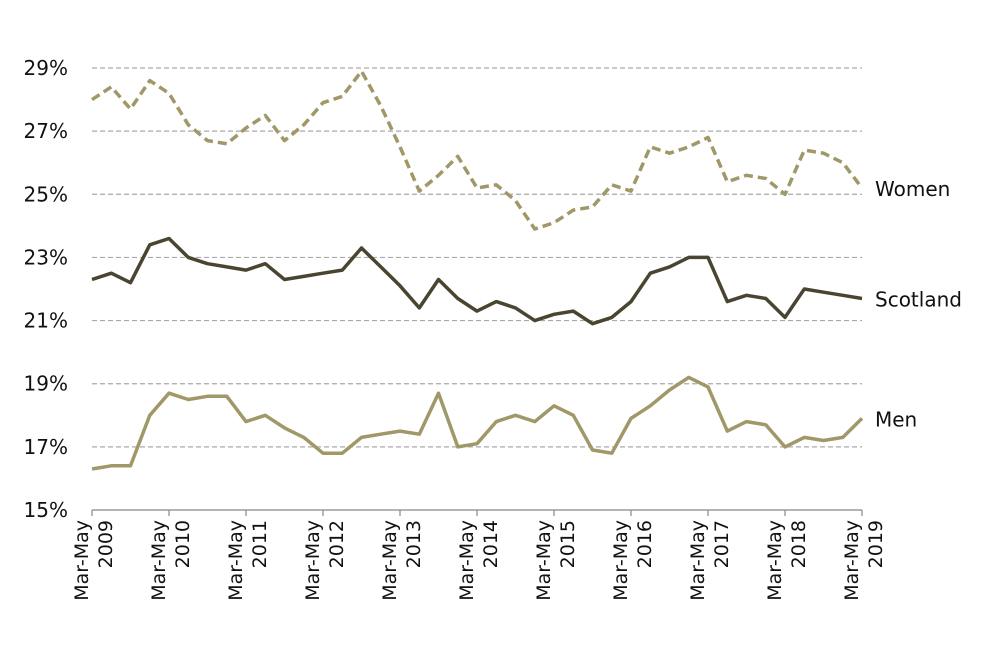 Image resolution: width=998 pixels, height=656 pixels. What do you see at coordinates (477, 423) in the screenshot?
I see `series-line-men` at bounding box center [477, 423].